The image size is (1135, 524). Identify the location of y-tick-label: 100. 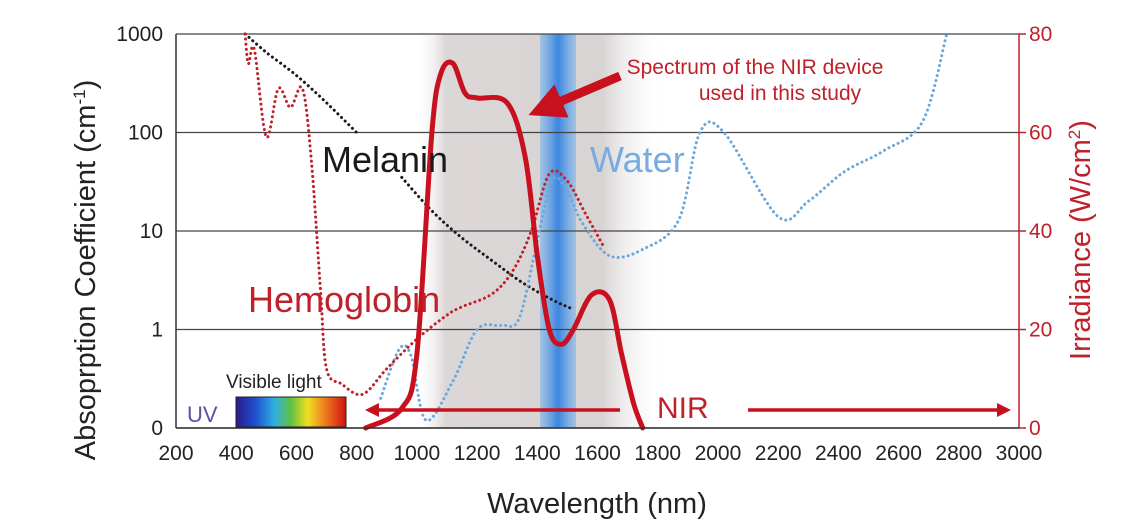
(145, 133).